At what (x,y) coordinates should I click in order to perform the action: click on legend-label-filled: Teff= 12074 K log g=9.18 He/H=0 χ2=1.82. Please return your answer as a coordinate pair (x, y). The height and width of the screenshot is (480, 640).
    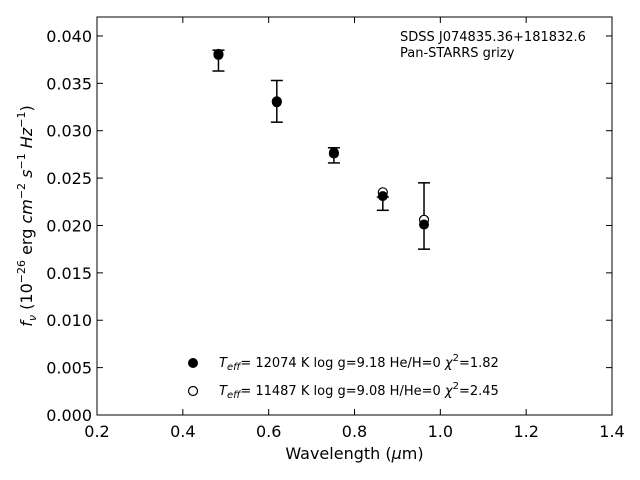
    Looking at the image, I should click on (359, 363).